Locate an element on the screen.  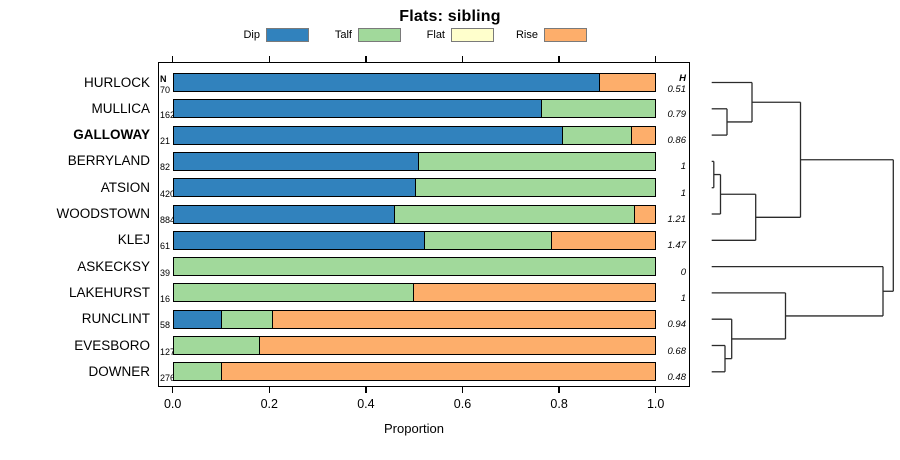
h-value: 0.86 is located at coordinates (677, 141).